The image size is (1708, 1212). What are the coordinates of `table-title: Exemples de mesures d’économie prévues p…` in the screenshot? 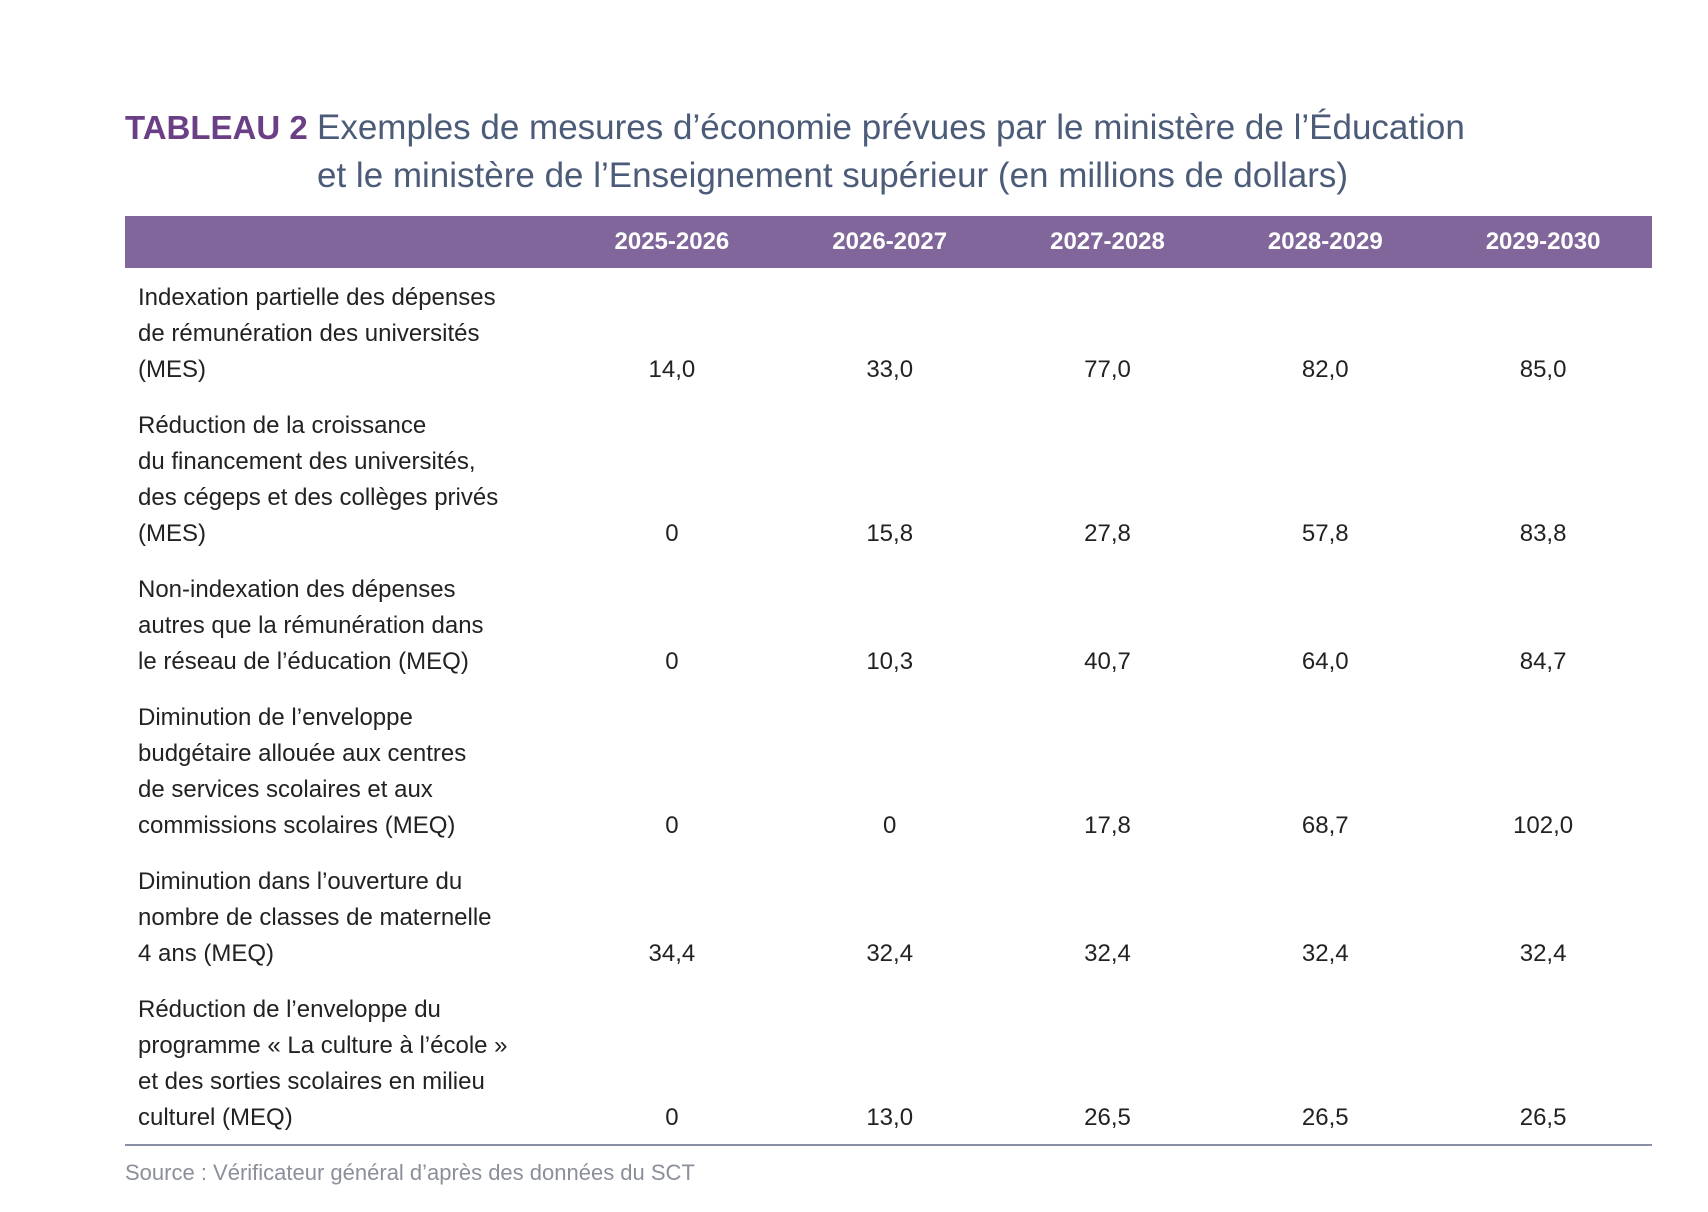 It's located at (891, 152).